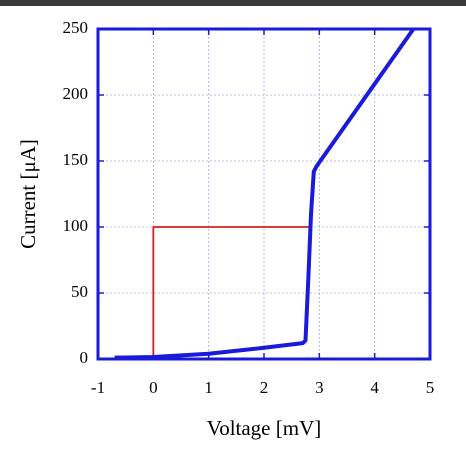 The width and height of the screenshot is (466, 466). I want to click on x-tick-label: 5, so click(430, 387).